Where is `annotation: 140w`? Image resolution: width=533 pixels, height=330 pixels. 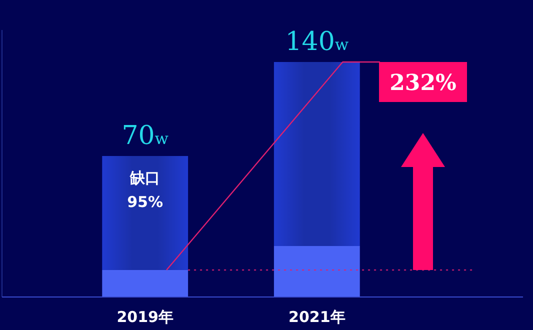 annotation: 140w is located at coordinates (317, 42).